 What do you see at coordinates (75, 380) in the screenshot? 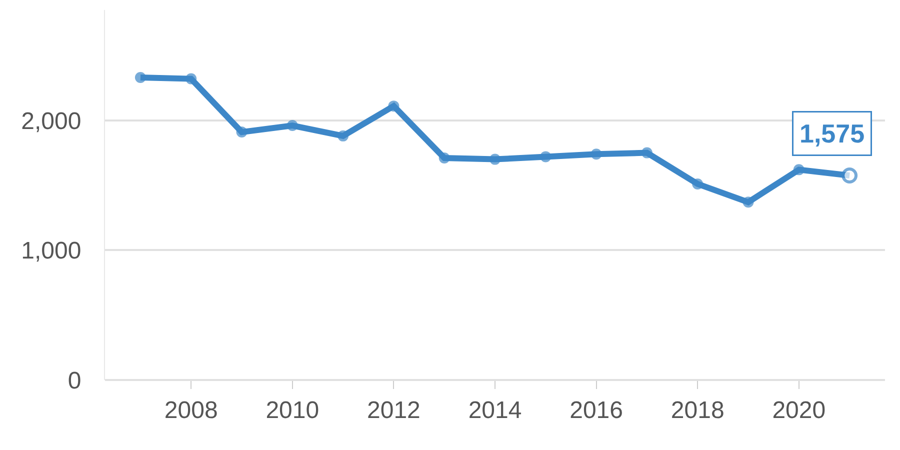
I see `y-tick-label: 0` at bounding box center [75, 380].